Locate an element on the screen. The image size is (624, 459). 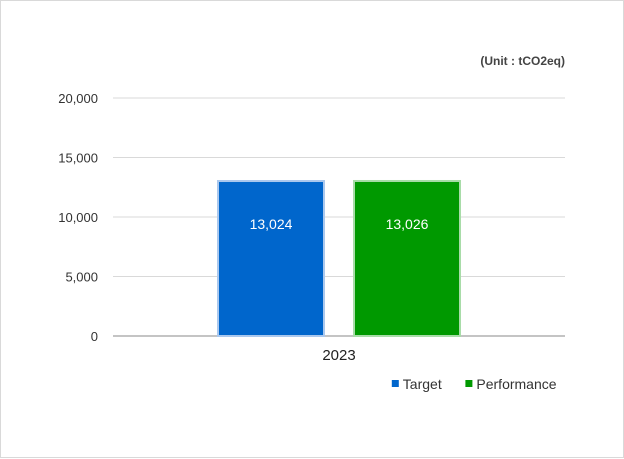
unit-label: (Unit : tCO2eq) is located at coordinates (522, 61).